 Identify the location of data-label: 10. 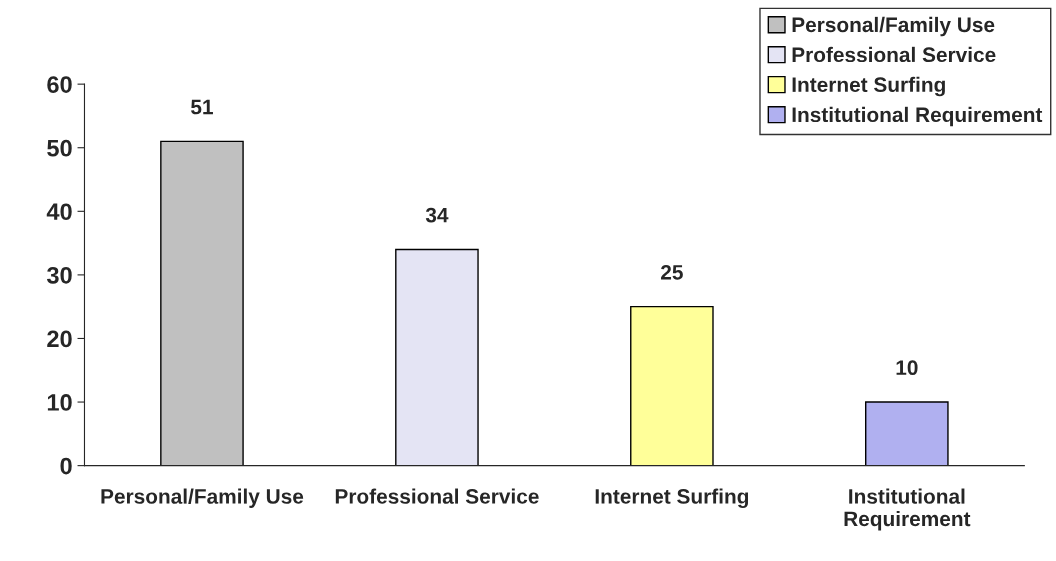
(907, 368).